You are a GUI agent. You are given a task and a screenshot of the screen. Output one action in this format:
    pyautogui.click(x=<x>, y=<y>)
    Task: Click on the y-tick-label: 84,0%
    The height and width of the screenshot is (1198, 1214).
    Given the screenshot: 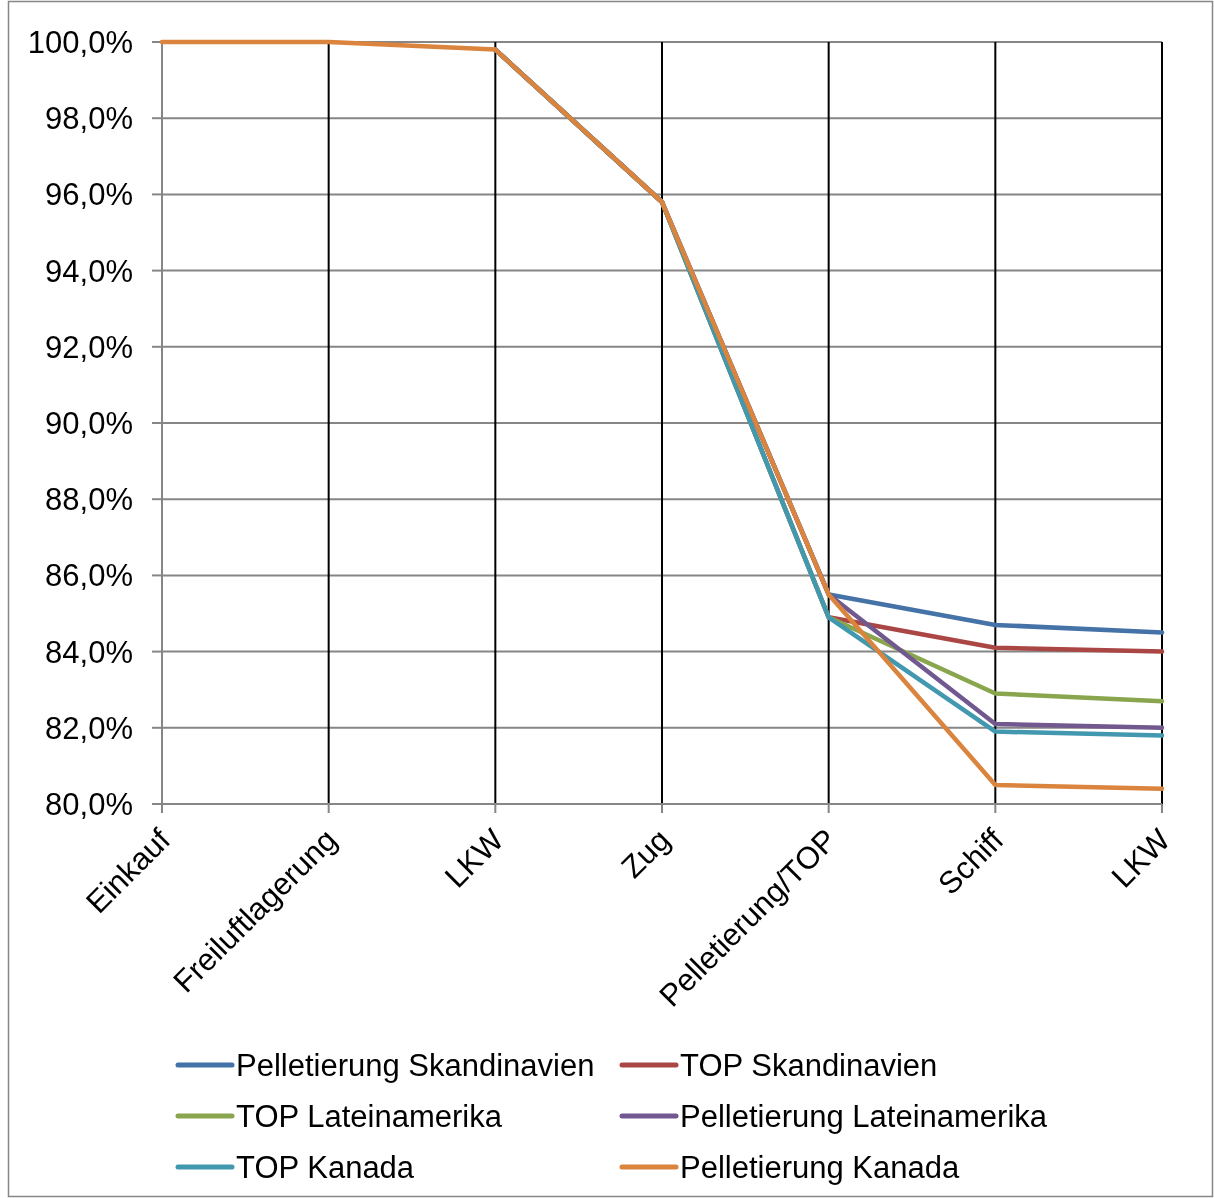 What is the action you would take?
    pyautogui.click(x=89, y=652)
    